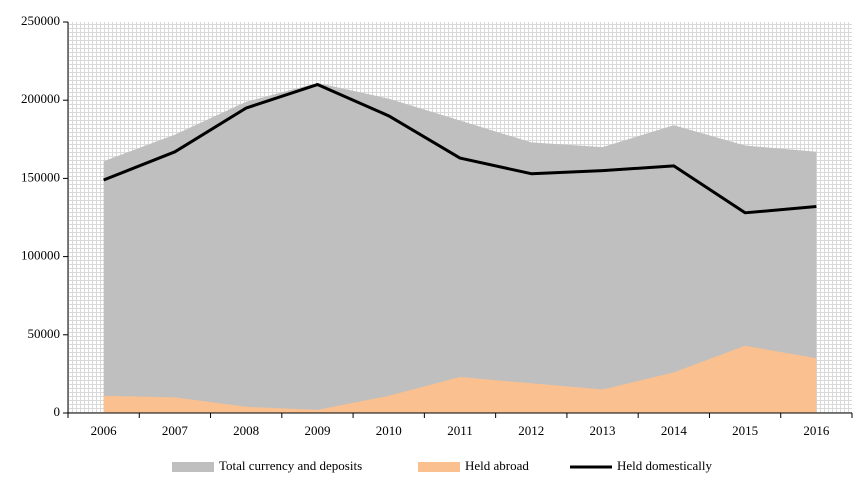 The image size is (860, 478). Describe the element at coordinates (389, 430) in the screenshot. I see `x-tick-label: 2010` at that location.